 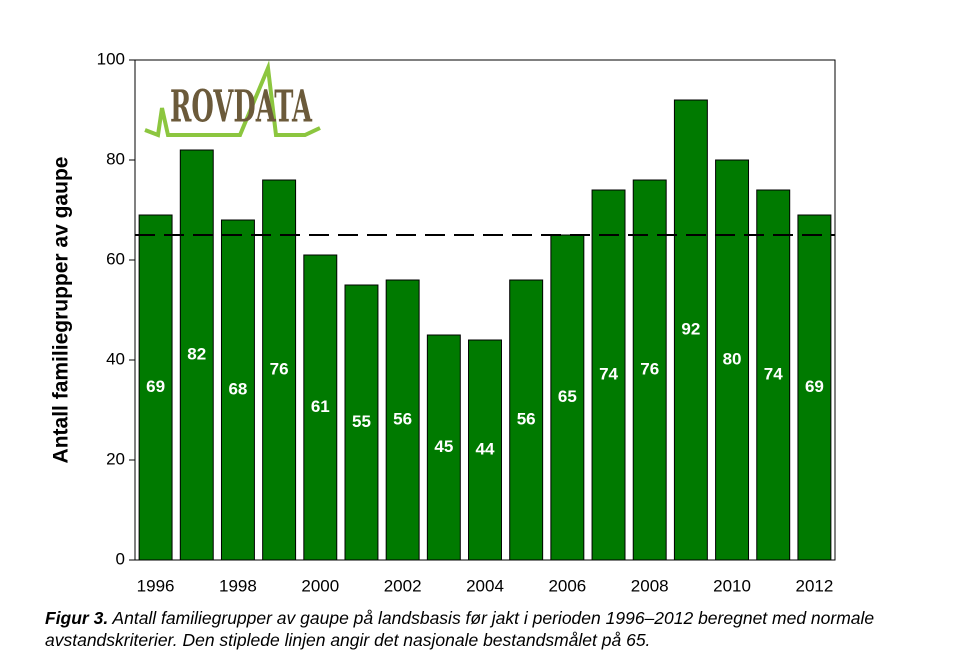 I want to click on value-label: 92, so click(x=690, y=328).